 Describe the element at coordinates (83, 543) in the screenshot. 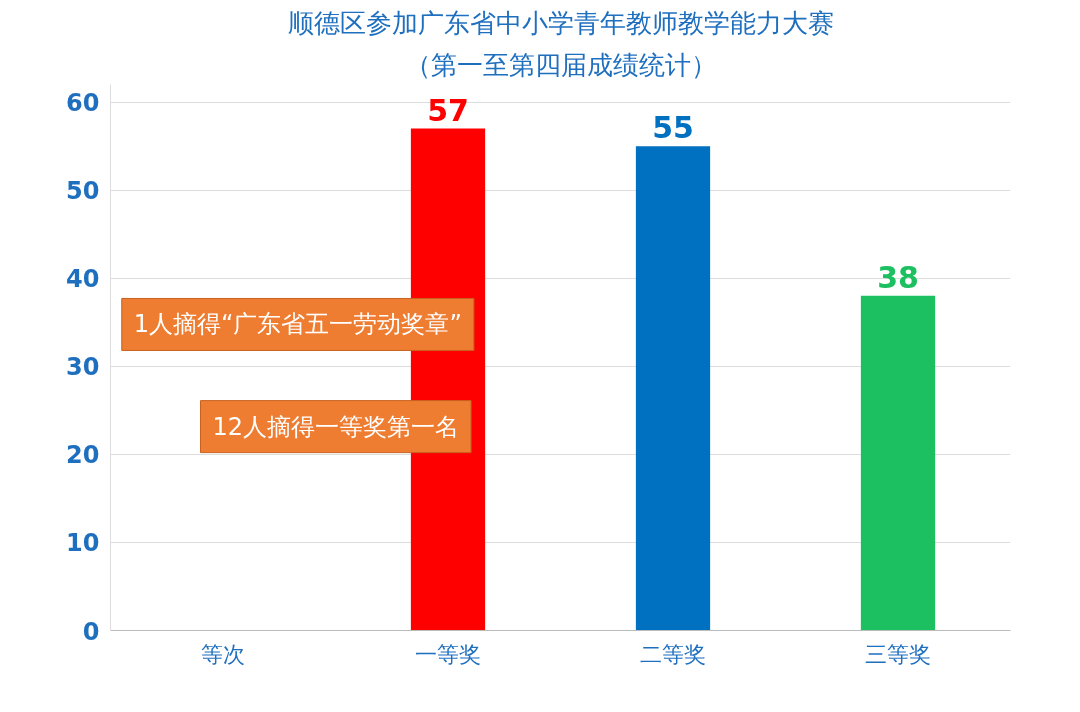

I see `y-tick-label: 10` at that location.